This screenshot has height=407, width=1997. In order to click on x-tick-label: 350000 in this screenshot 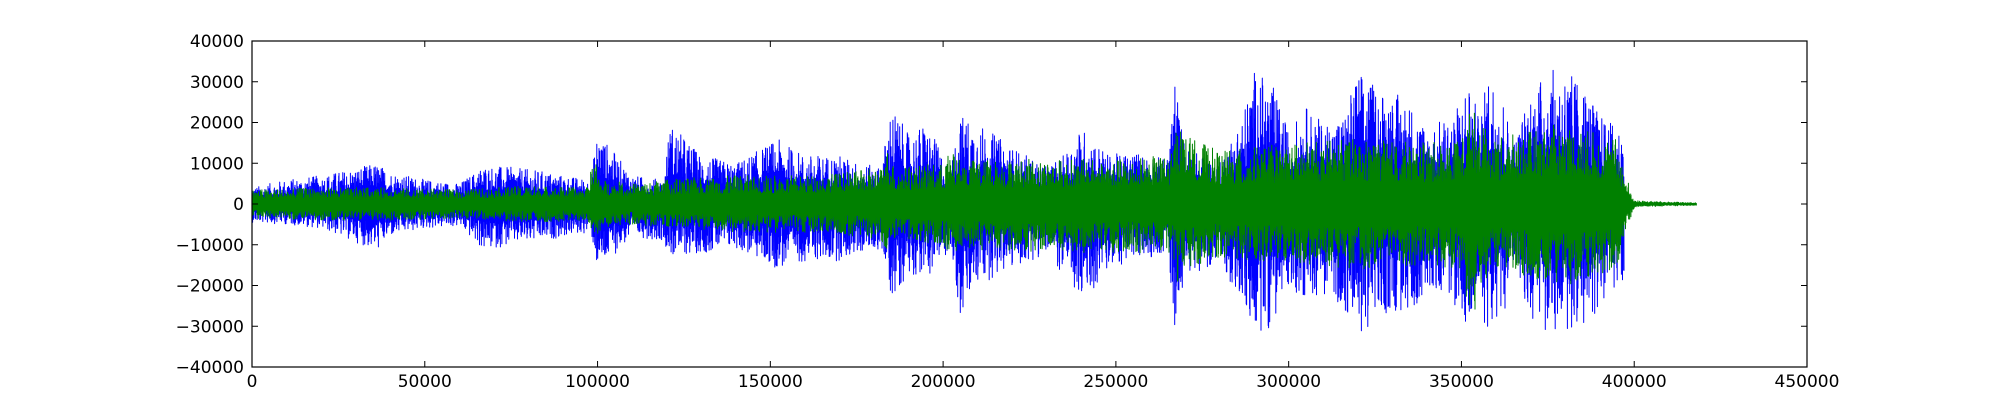, I will do `click(1461, 382)`.